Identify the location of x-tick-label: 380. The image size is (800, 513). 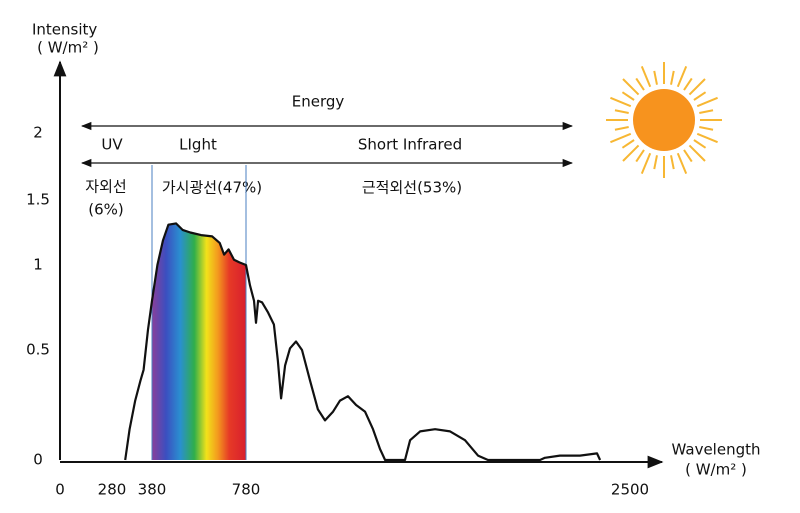
(152, 490).